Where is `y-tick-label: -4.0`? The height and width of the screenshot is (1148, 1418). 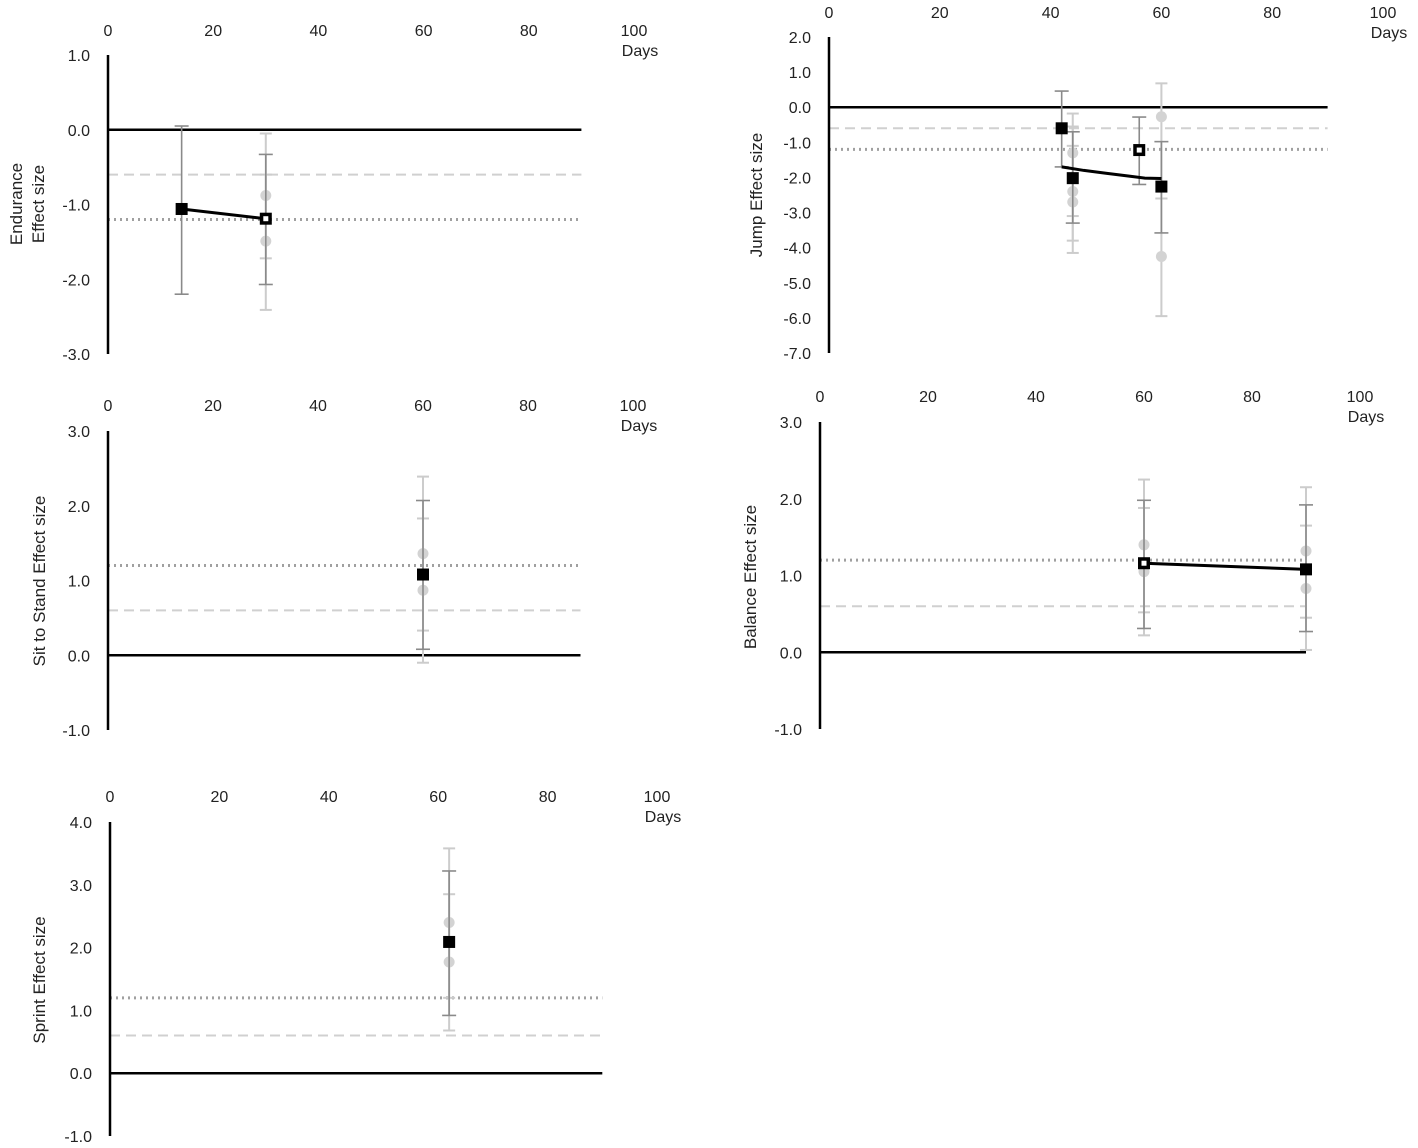 y-tick-label: -4.0 is located at coordinates (797, 249).